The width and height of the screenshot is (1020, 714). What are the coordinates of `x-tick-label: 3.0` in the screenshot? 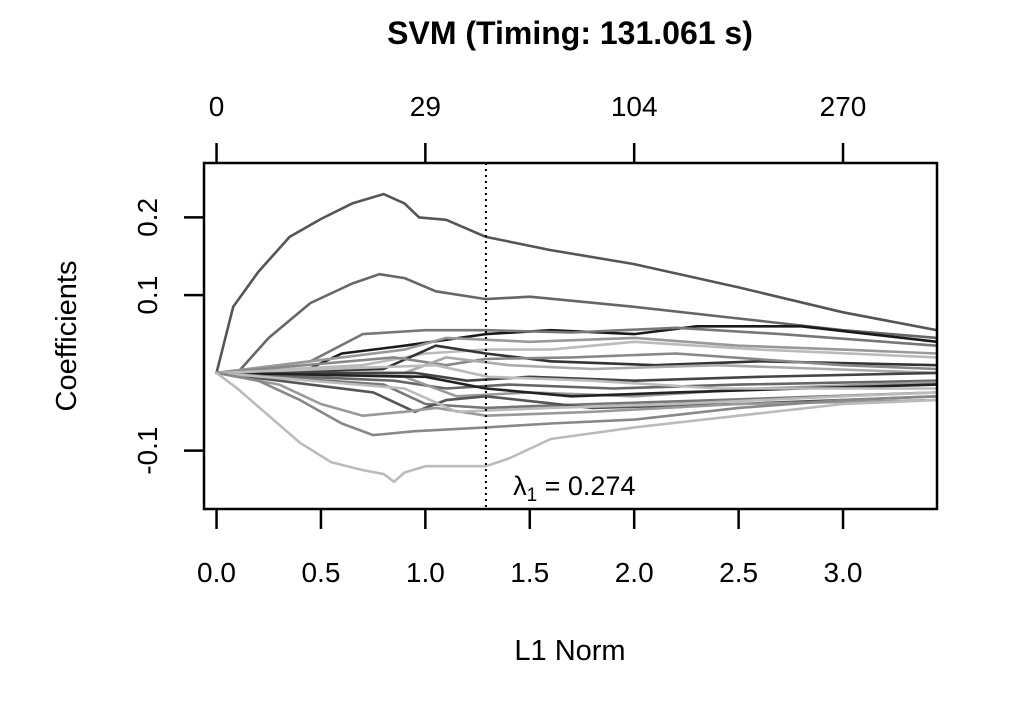 It's located at (843, 572).